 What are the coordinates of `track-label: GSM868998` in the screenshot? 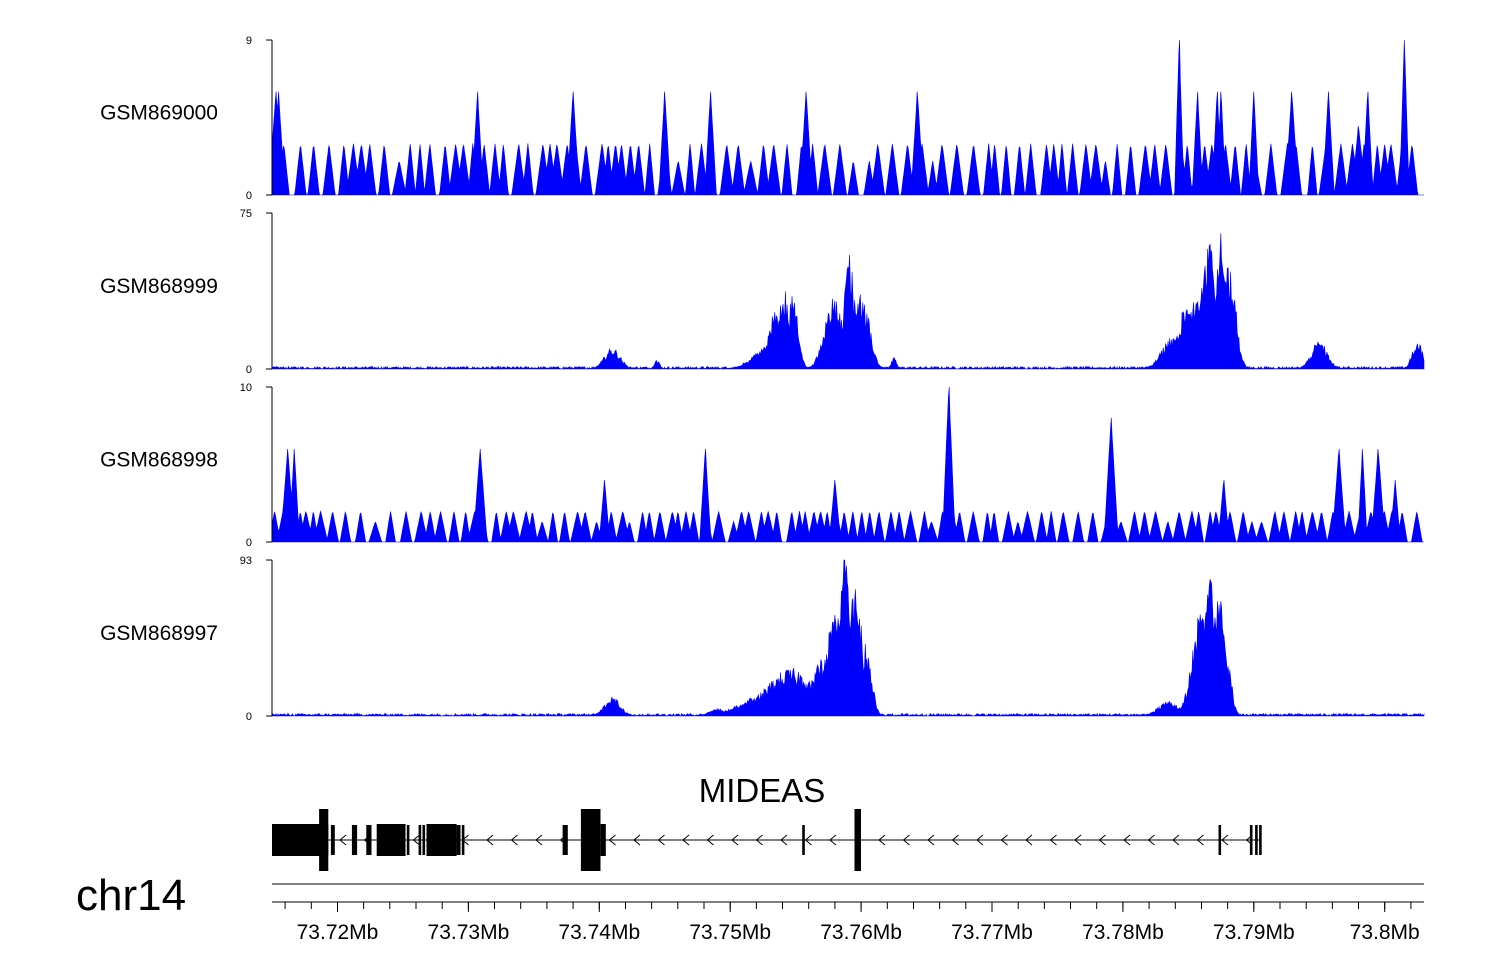 It's located at (159, 460).